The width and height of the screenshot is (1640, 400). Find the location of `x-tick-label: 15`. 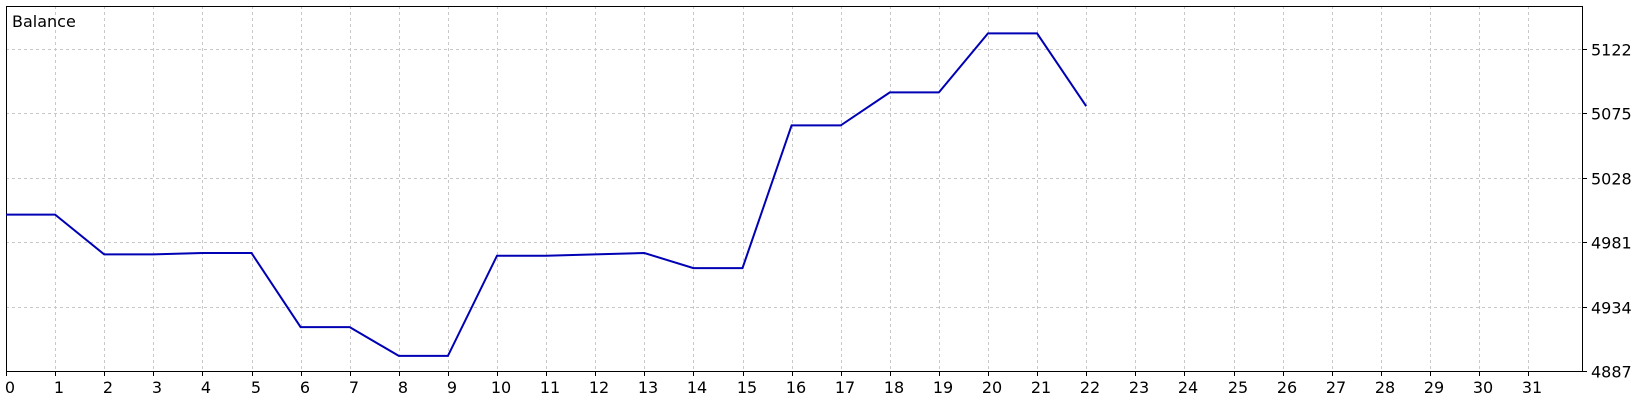

x-tick-label: 15 is located at coordinates (747, 387).